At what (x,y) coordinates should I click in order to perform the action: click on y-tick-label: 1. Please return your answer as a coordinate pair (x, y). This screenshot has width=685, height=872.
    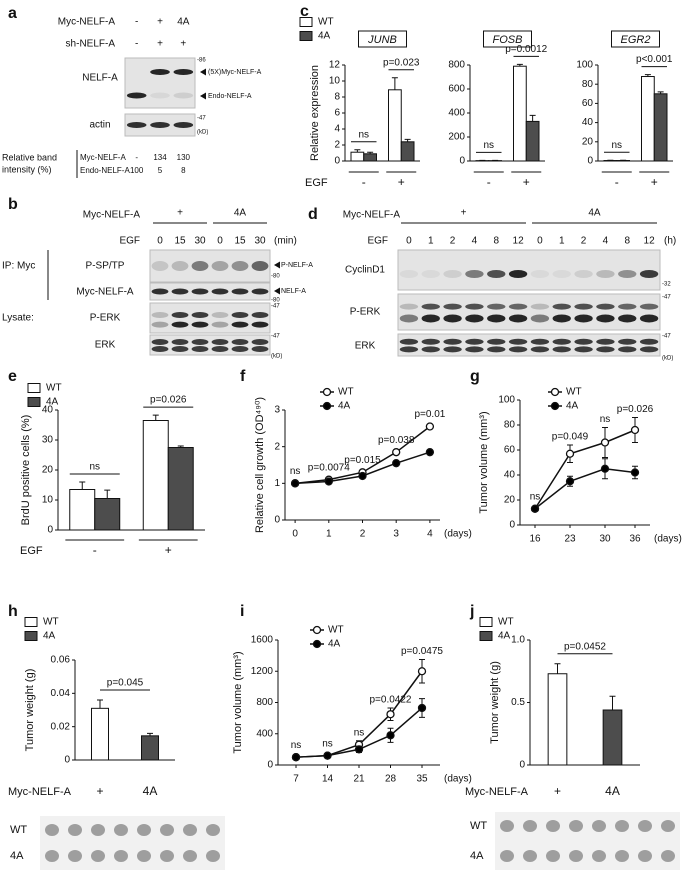
    Looking at the image, I should click on (277, 483).